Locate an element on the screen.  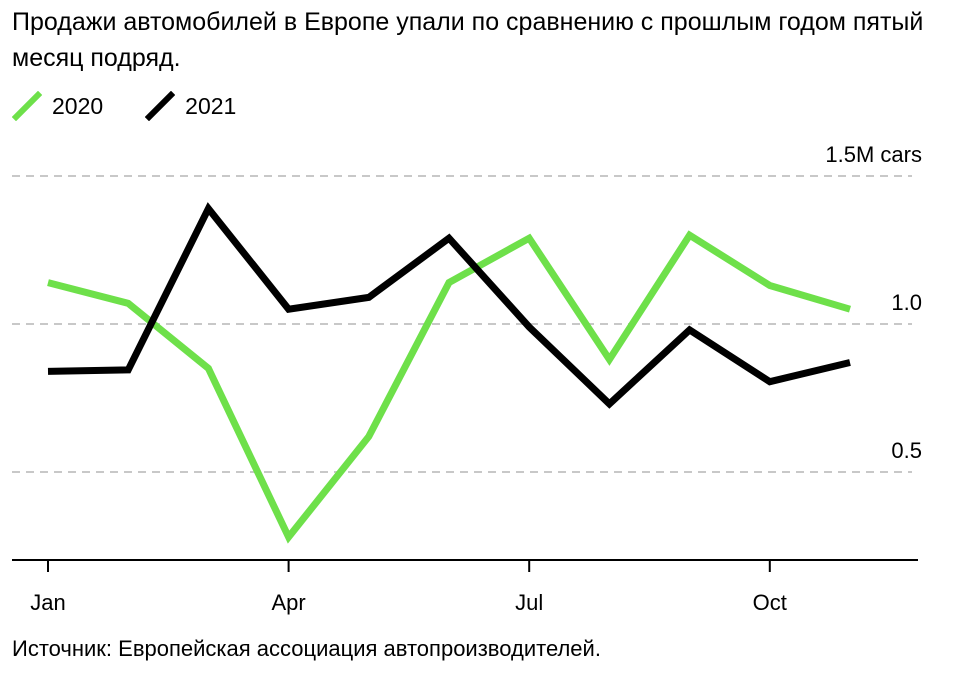
legend-item-2021: 2021 is located at coordinates (190, 106).